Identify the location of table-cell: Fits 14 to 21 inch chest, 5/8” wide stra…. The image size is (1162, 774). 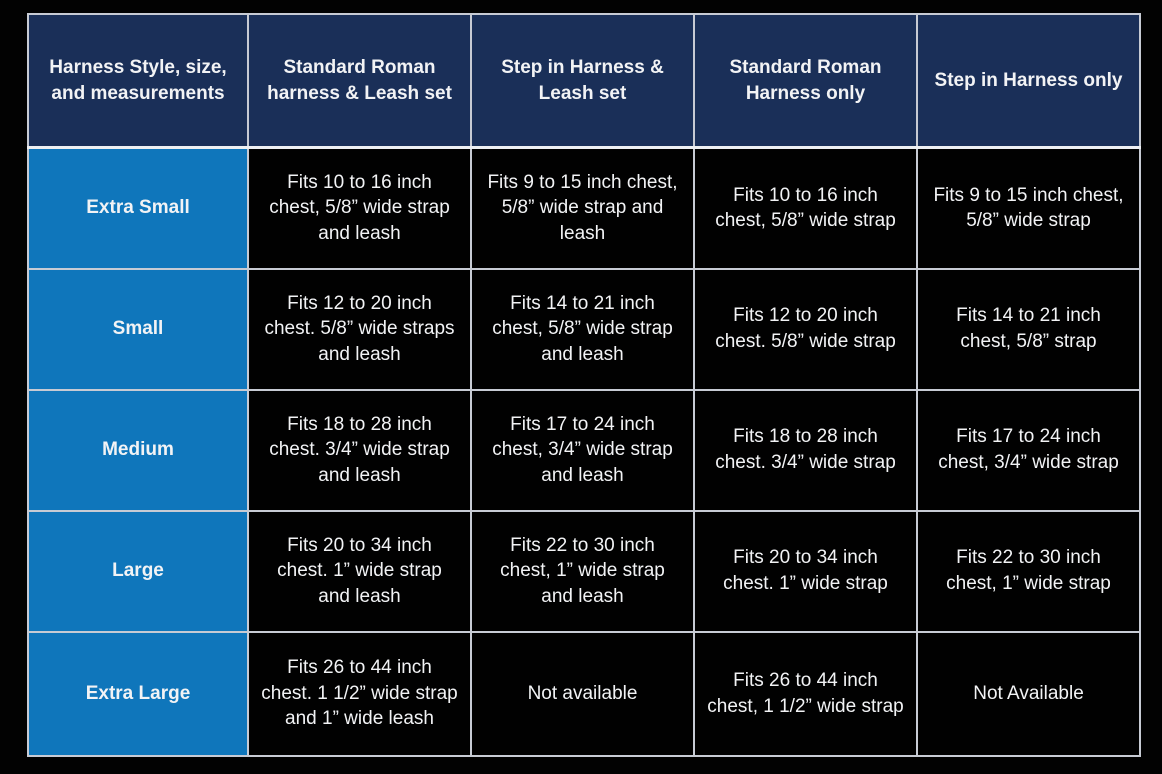
(582, 329).